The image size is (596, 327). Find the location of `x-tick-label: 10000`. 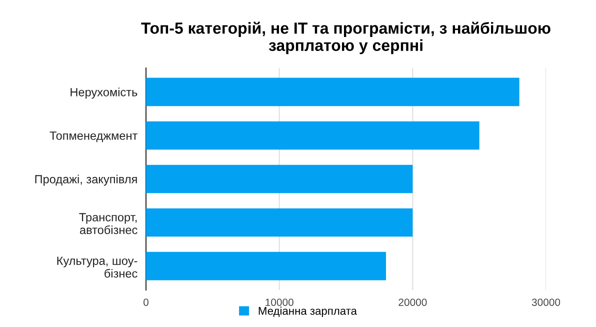

x-tick-label: 10000 is located at coordinates (280, 302).